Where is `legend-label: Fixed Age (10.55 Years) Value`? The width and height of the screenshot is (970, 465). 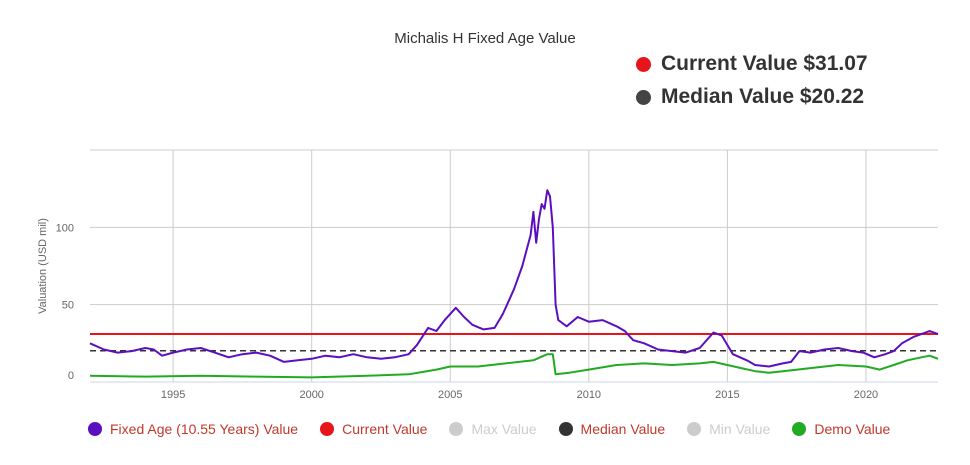
legend-label: Fixed Age (10.55 Years) Value is located at coordinates (204, 429).